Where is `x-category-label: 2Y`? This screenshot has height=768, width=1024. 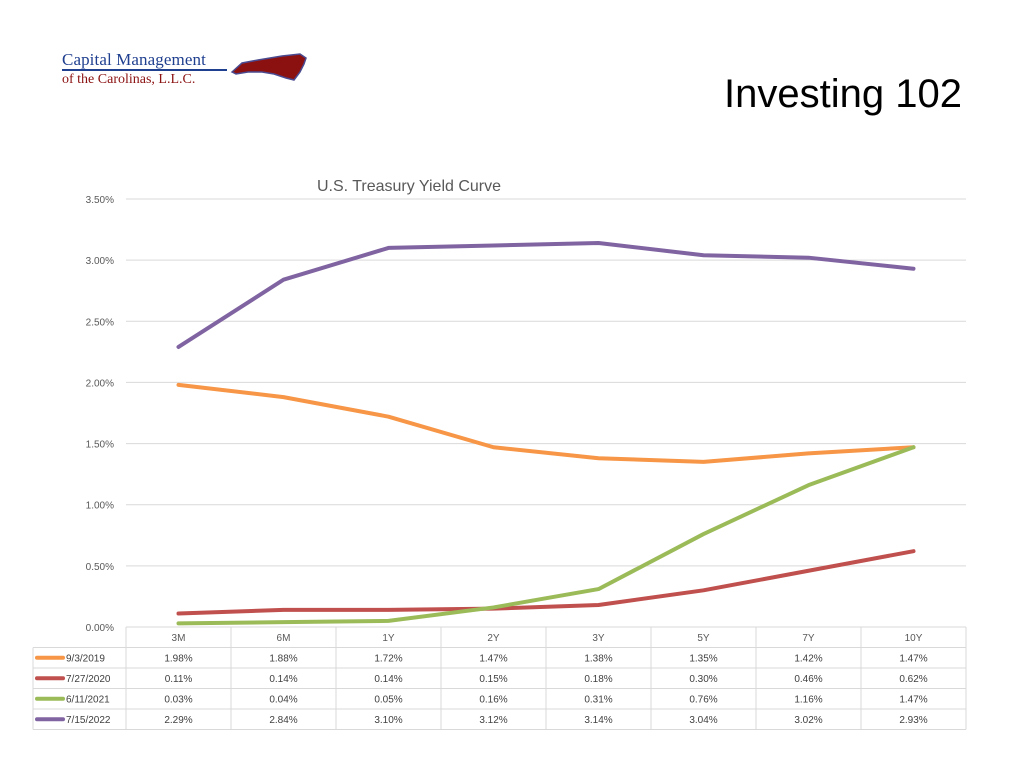 x-category-label: 2Y is located at coordinates (493, 638).